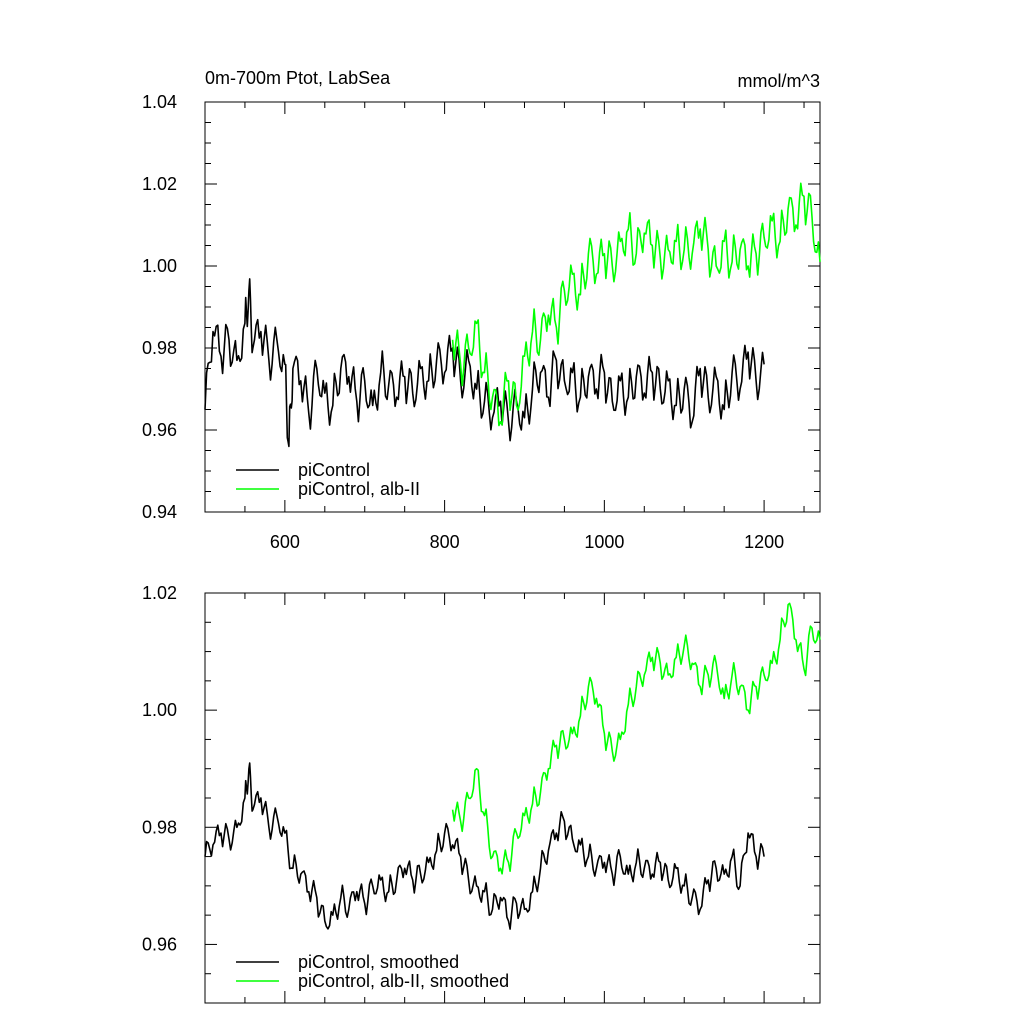 The image size is (1024, 1024). I want to click on legend-label: piControl, smoothed, so click(378, 962).